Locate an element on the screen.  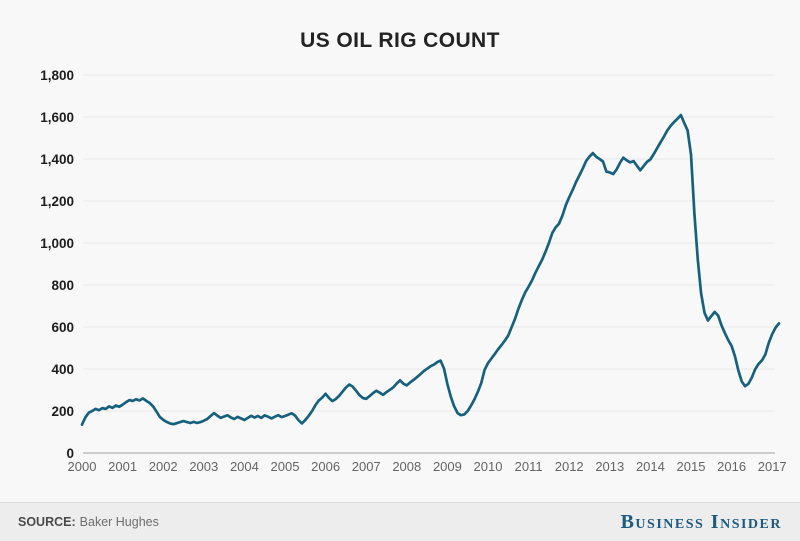
chart-title: US OIL RIG COUNT is located at coordinates (400, 40).